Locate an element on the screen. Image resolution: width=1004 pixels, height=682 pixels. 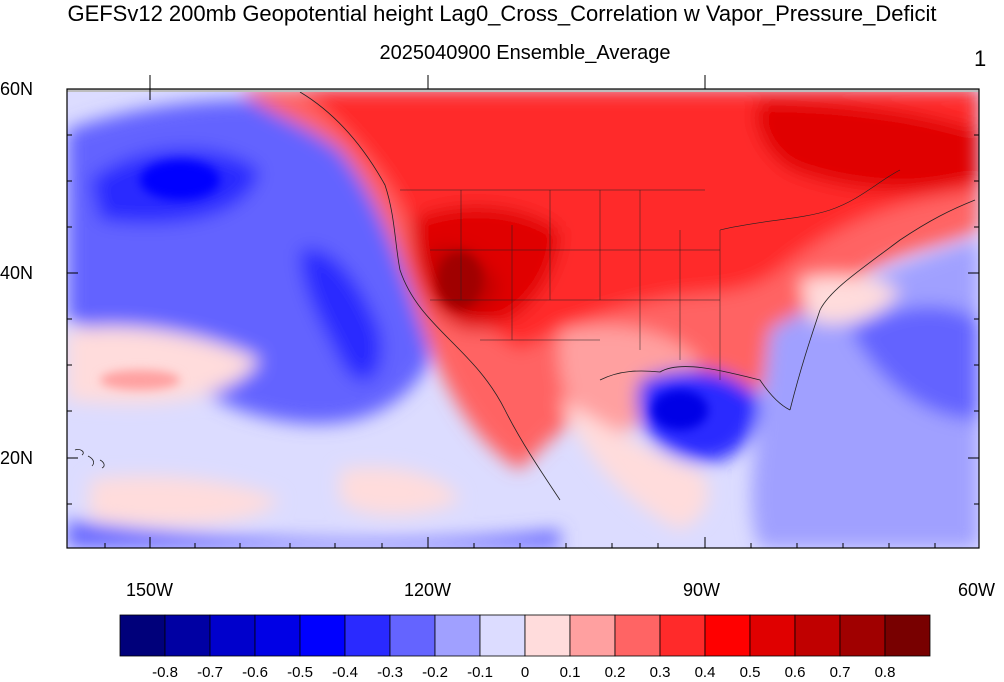
page-number: 1 is located at coordinates (980, 58).